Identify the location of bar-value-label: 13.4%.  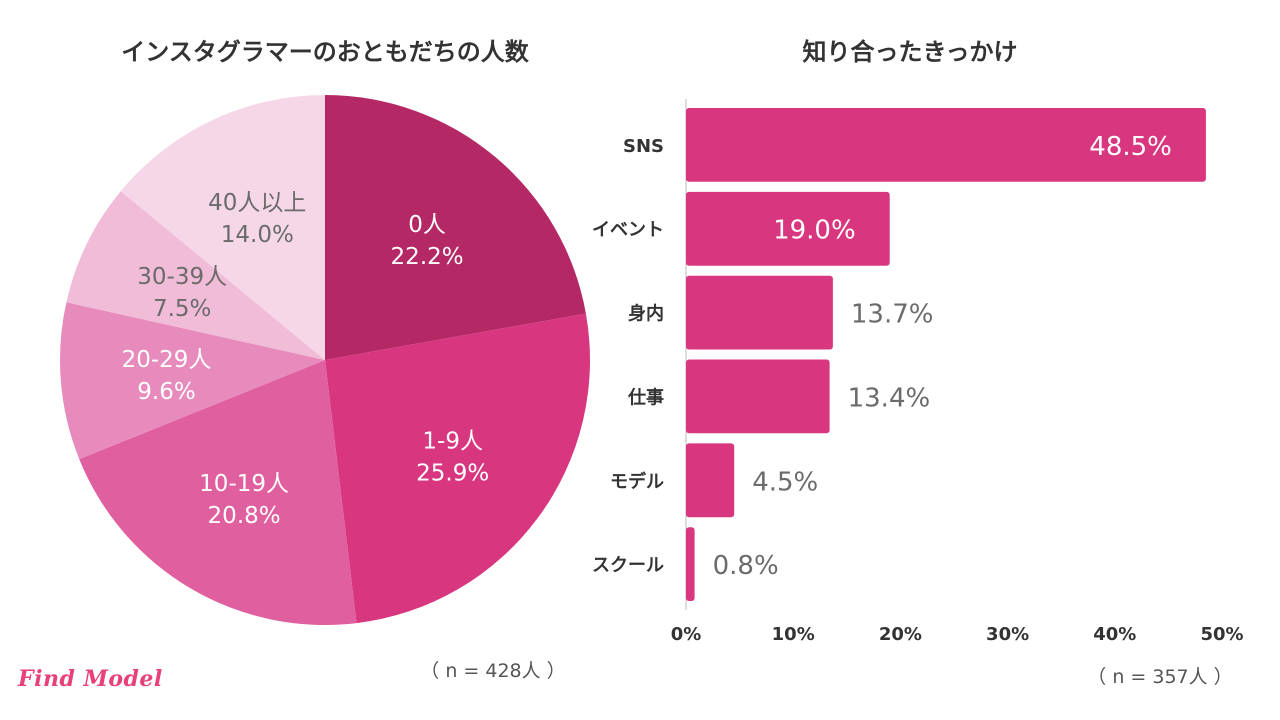
(889, 398).